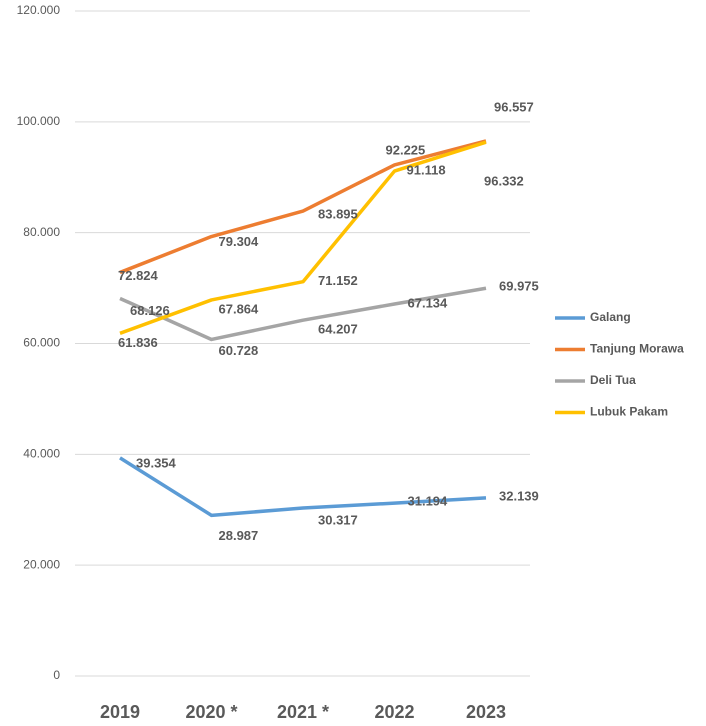  Describe the element at coordinates (610, 317) in the screenshot. I see `legend-label: Galang` at that location.